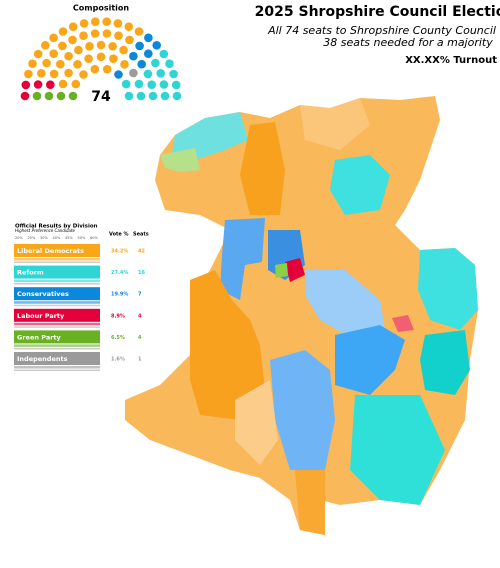  Describe the element at coordinates (42, 359) in the screenshot. I see `party-name: Independents` at that location.